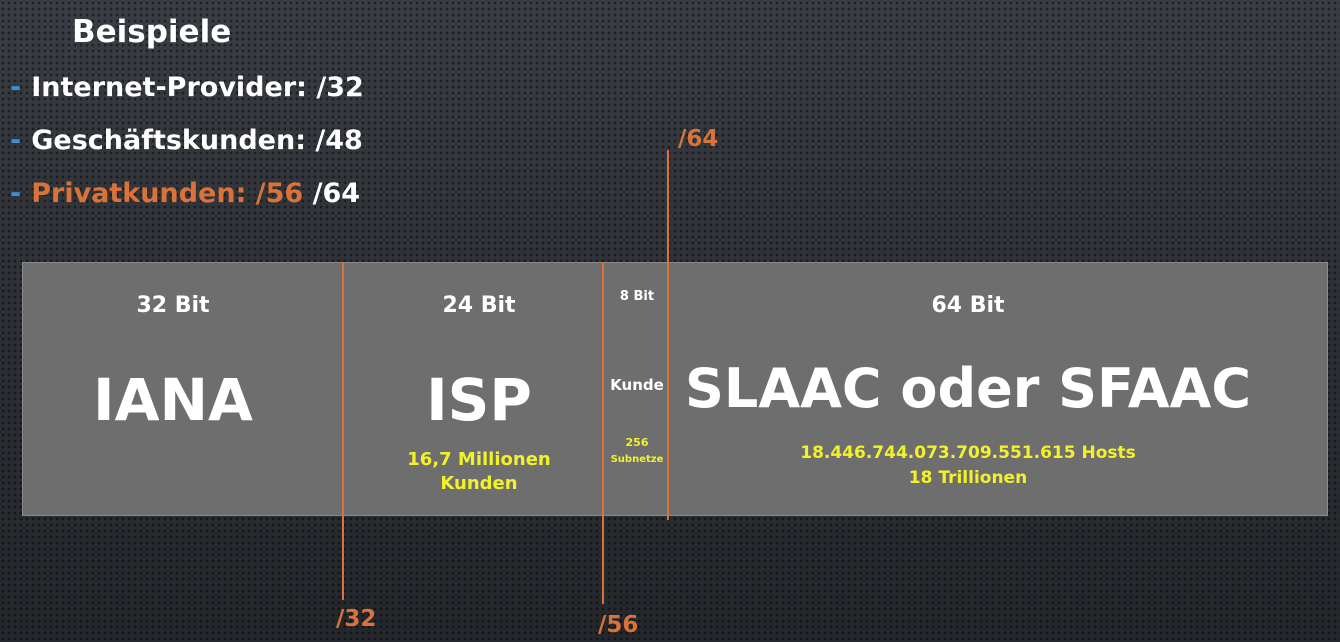 The image size is (1340, 642). I want to click on customer-subnets-label: Subnetze, so click(637, 459).